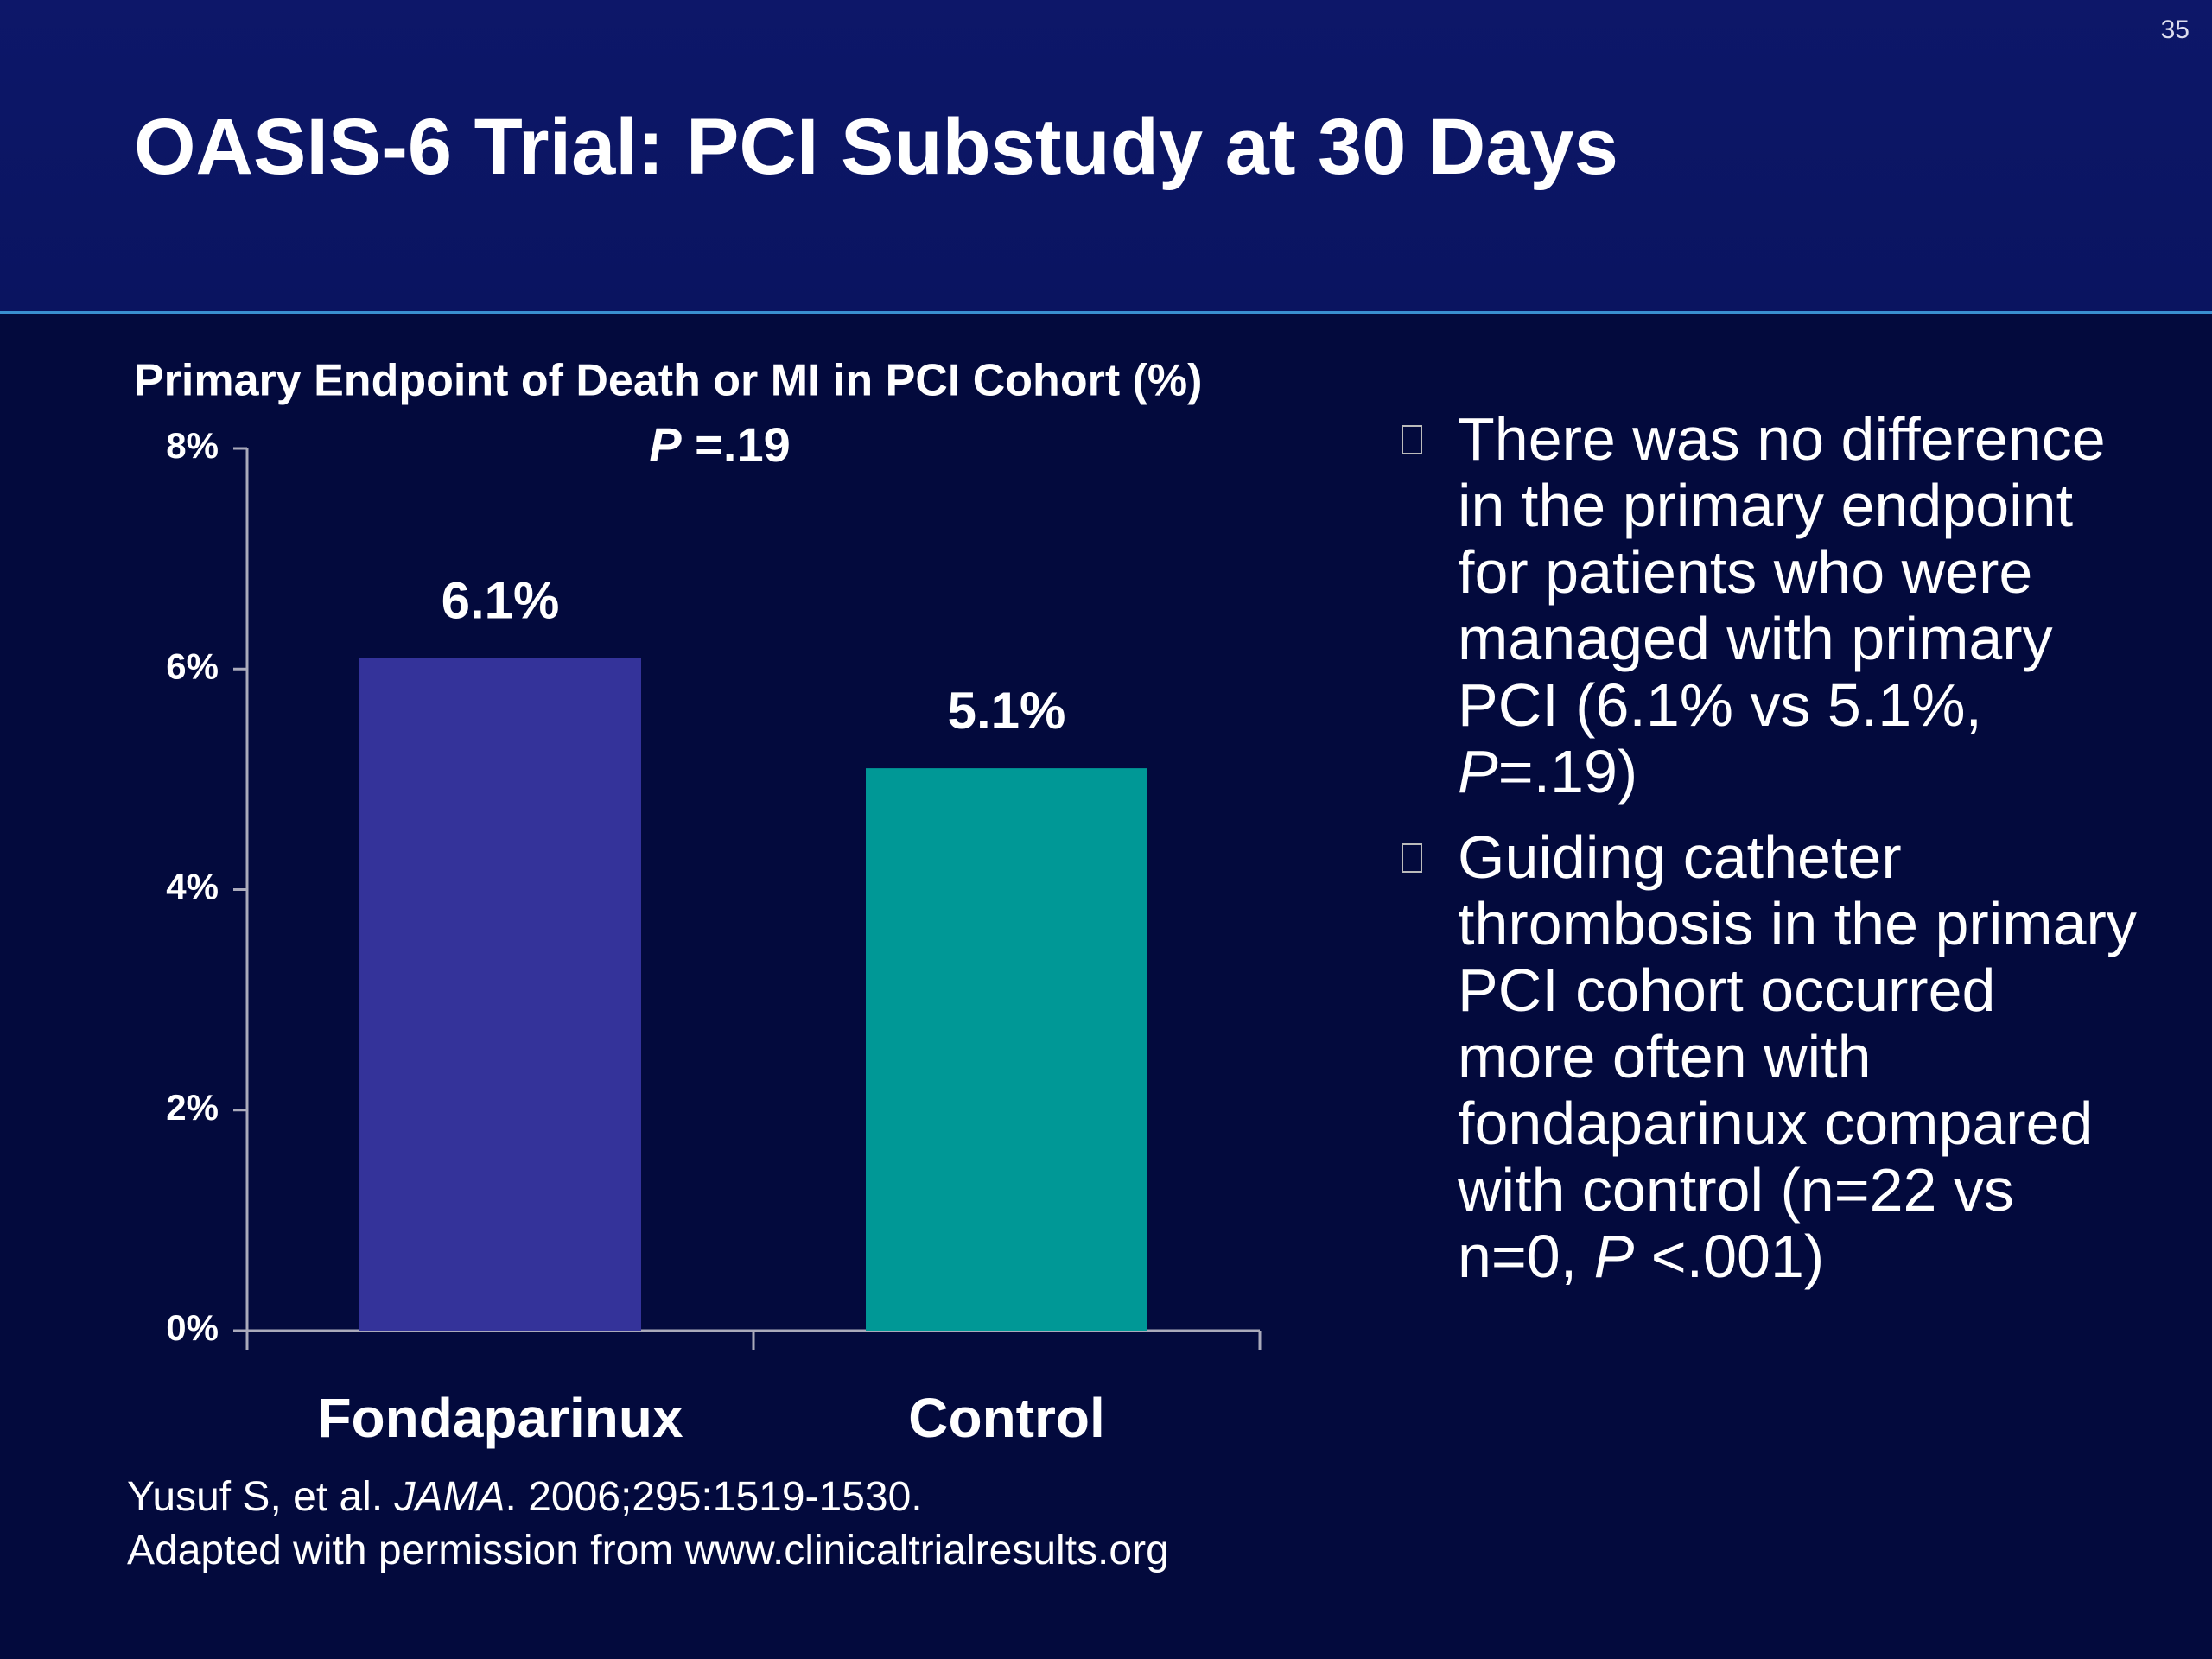 This screenshot has width=2212, height=1659. I want to click on text-segment: . 2006;295:1519-1530., so click(714, 1497).